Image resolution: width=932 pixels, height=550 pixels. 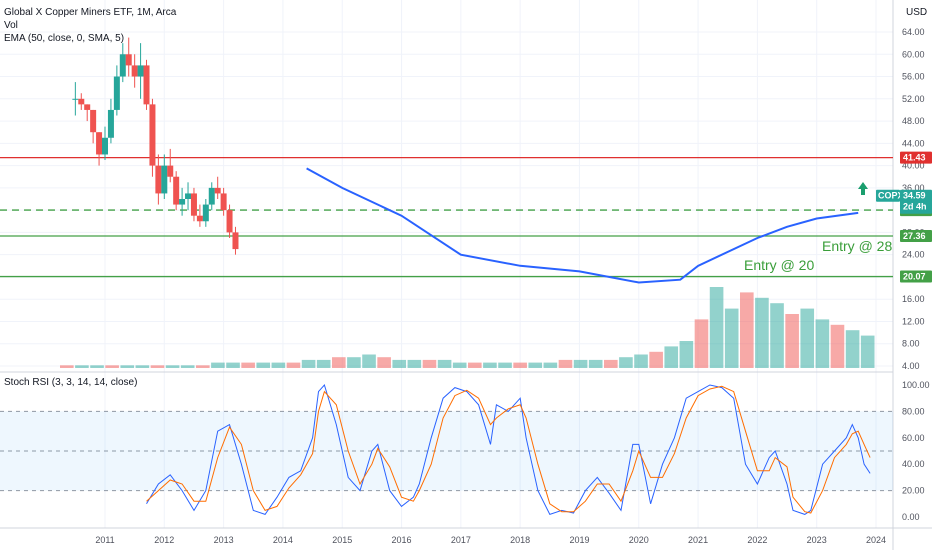 I want to click on time-tick-label: 2013, so click(x=224, y=540).